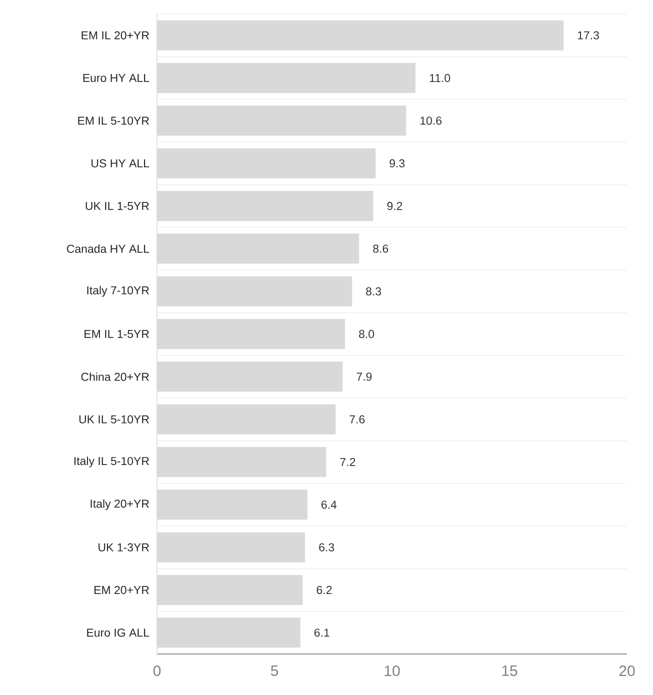 Image resolution: width=653 pixels, height=695 pixels. What do you see at coordinates (440, 78) in the screenshot?
I see `data-label: 11.0` at bounding box center [440, 78].